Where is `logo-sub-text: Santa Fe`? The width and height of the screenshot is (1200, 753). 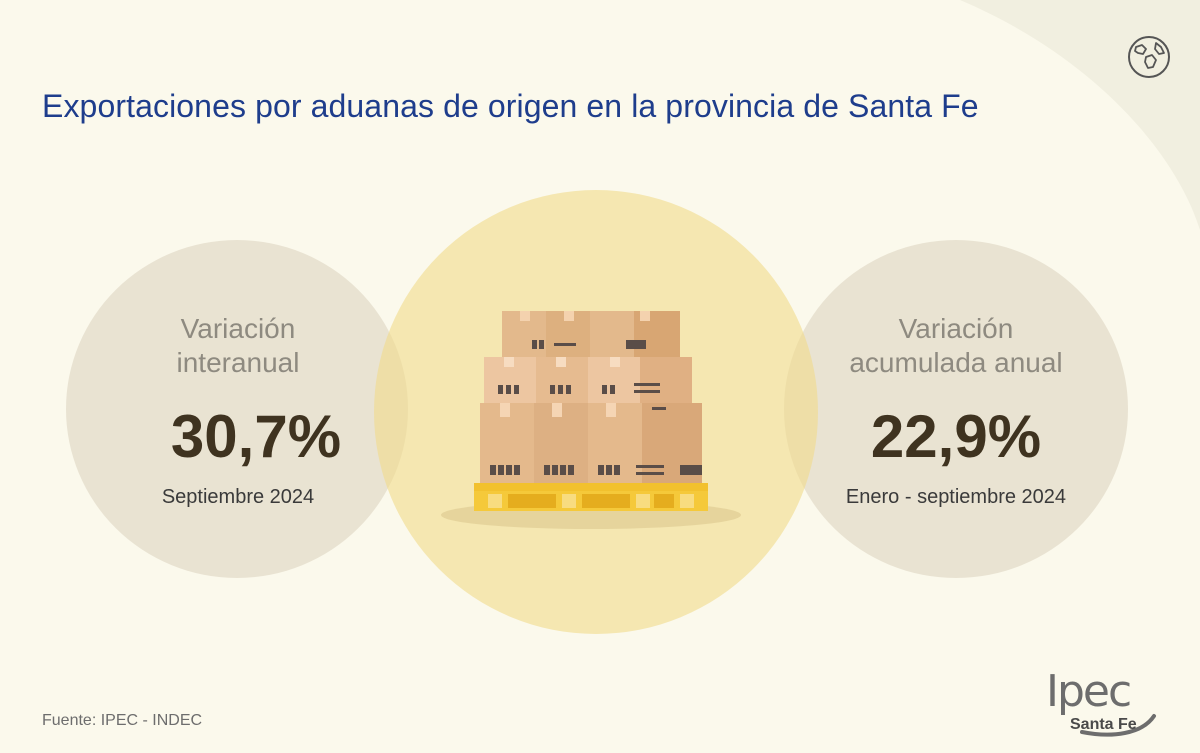 logo-sub-text: Santa Fe is located at coordinates (1103, 724).